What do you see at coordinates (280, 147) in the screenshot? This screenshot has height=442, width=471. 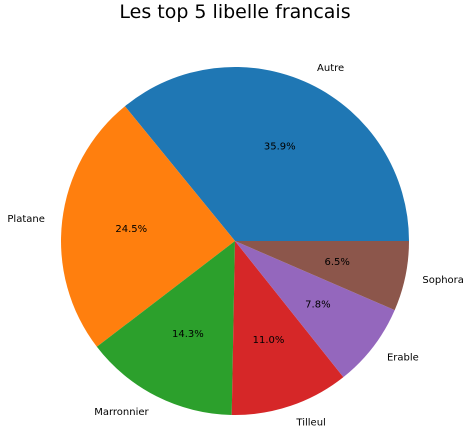 I see `slice-pct-autre: 35.9%` at bounding box center [280, 147].